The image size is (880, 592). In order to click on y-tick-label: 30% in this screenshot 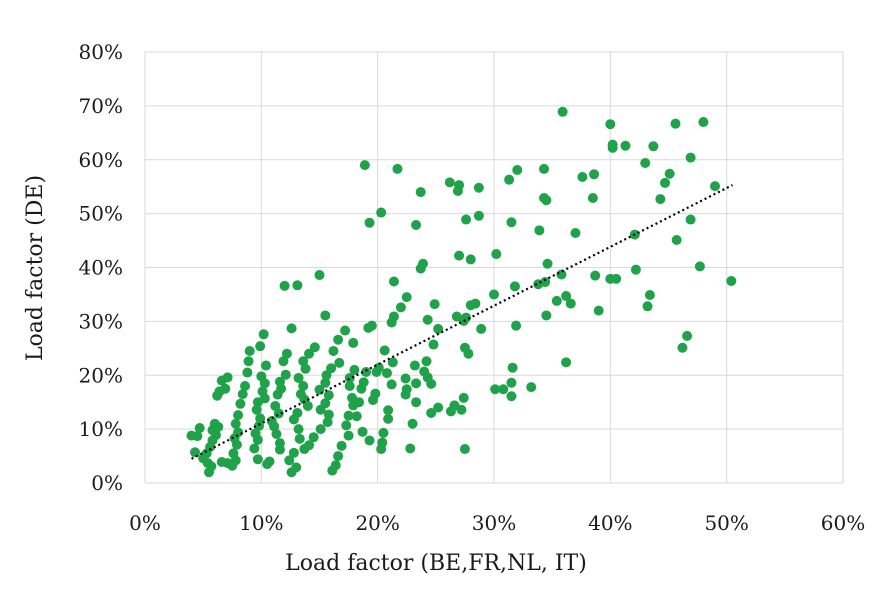, I will do `click(101, 321)`.